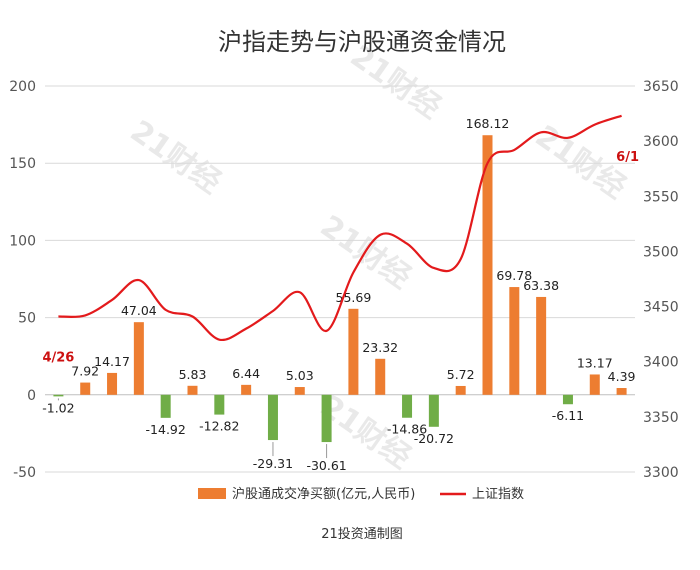  Describe the element at coordinates (461, 374) in the screenshot. I see `bar-data-label: 5.72` at that location.